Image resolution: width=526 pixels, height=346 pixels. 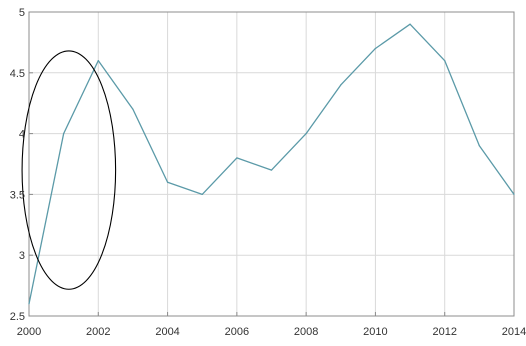 What do you see at coordinates (21, 165) in the screenshot?
I see `y-axis-ticks: 2.5 3 3.5 4 4.5 5` at bounding box center [21, 165].